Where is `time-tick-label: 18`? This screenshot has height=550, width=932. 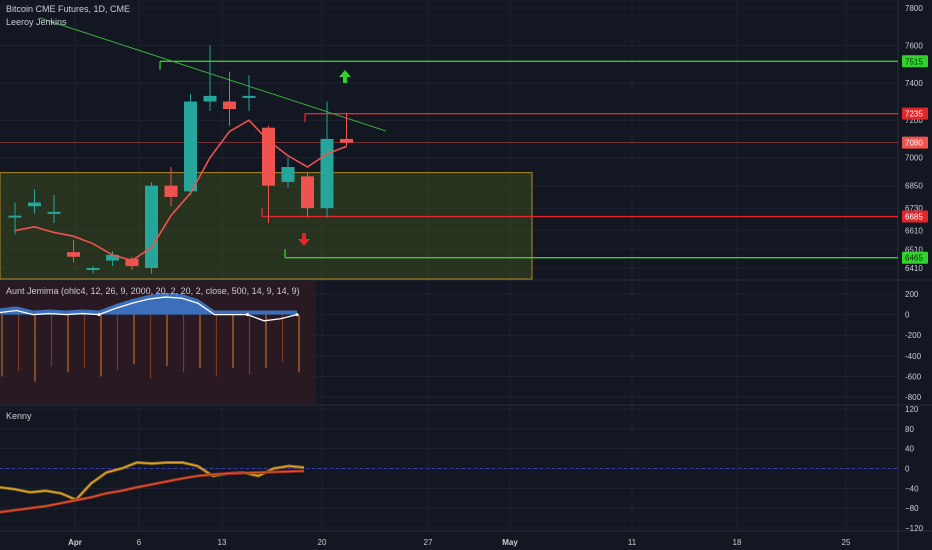
time-tick-label: 18 is located at coordinates (737, 542).